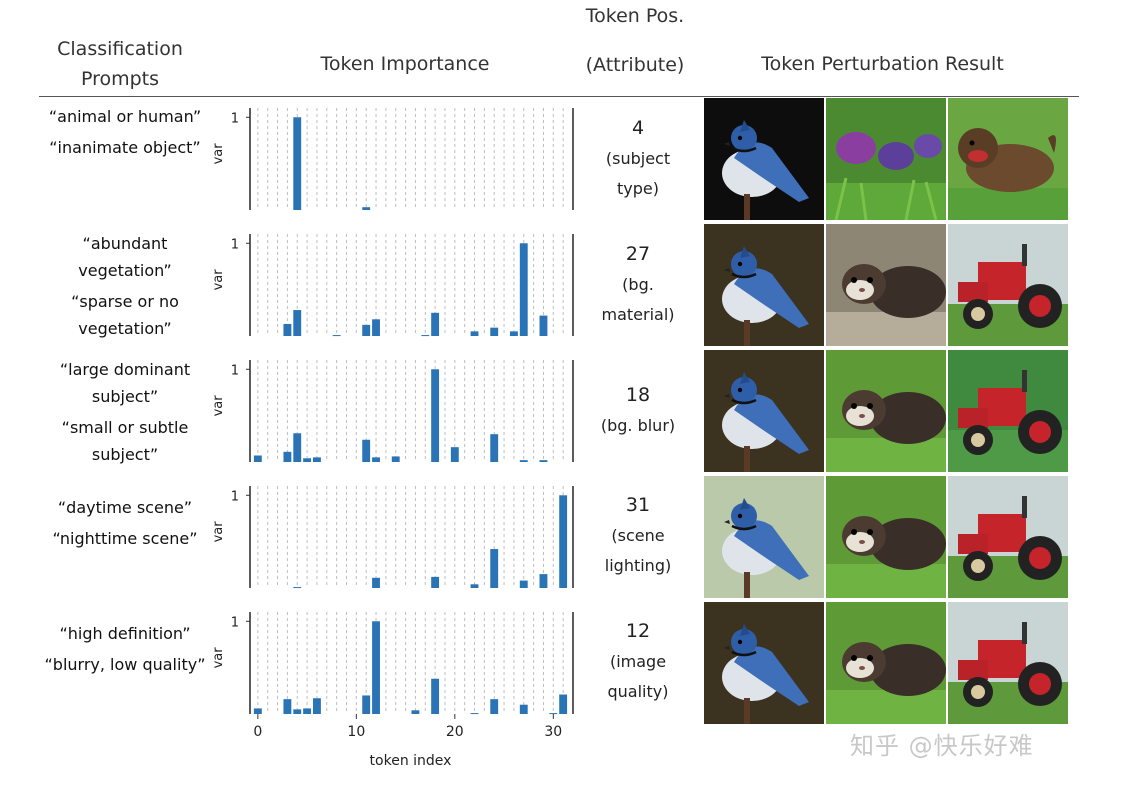 This screenshot has width=1121, height=789. I want to click on header-prompts: Classification Prompts, so click(120, 64).